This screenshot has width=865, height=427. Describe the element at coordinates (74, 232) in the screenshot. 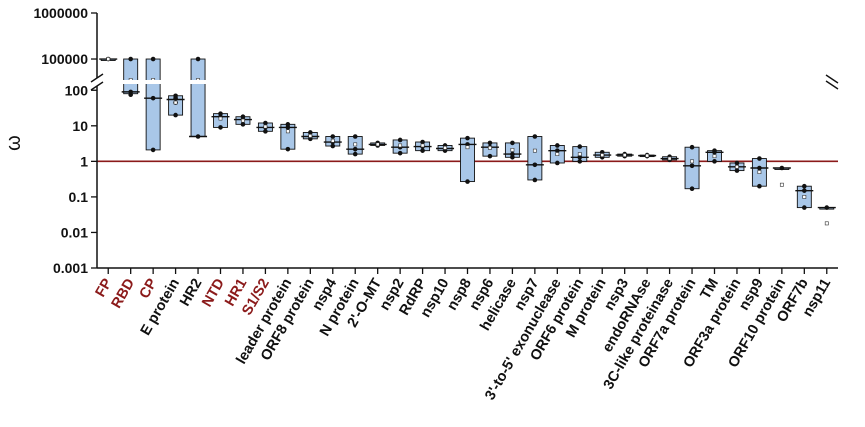

I see `y-tick-label-1: 0.01` at that location.